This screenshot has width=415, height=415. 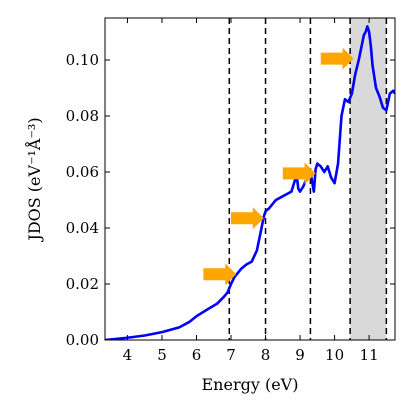 What do you see at coordinates (334, 355) in the screenshot?
I see `x-tick-label: 10` at bounding box center [334, 355].